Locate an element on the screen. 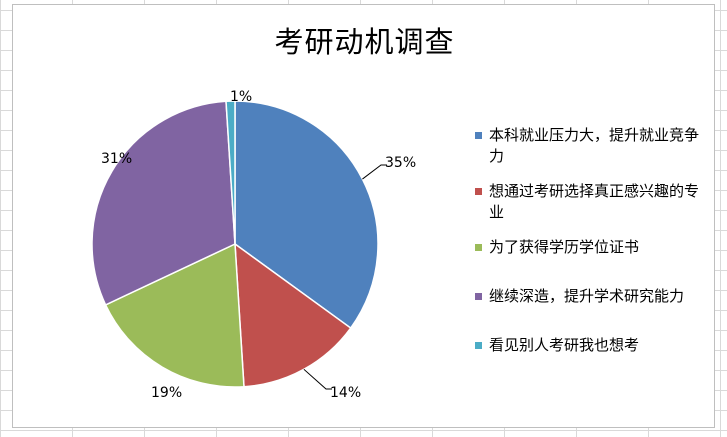 The image size is (727, 437). legend-item: 本科就业压力大，提升就业竞争力 is located at coordinates (593, 146).